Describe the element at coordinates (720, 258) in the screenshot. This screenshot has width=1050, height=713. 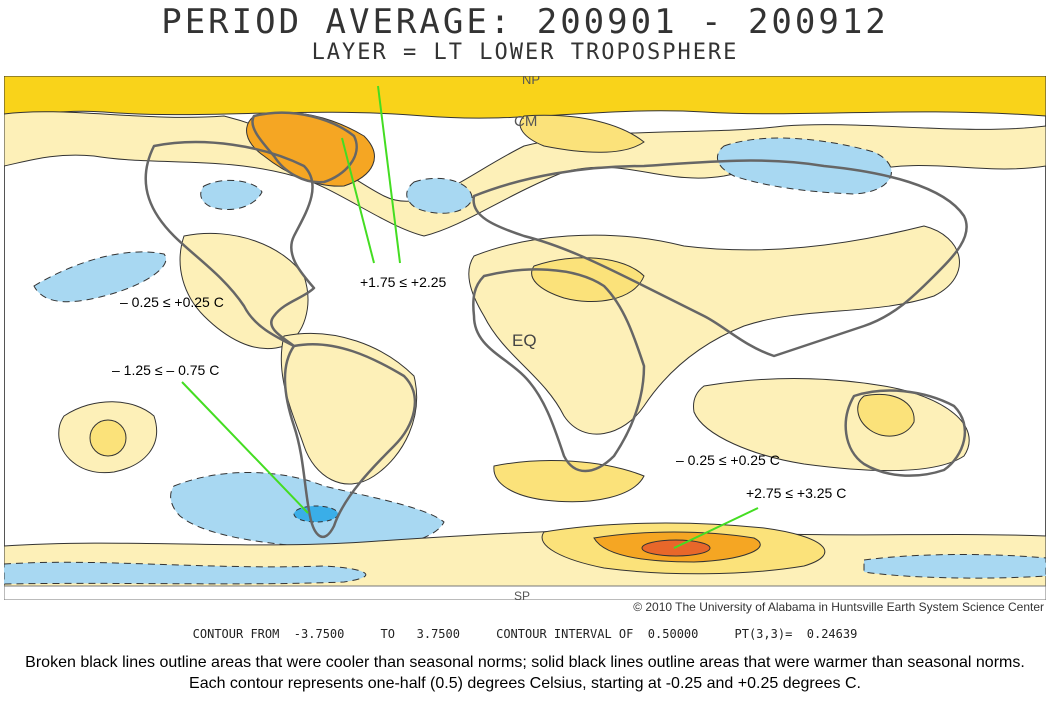
I see `eurasia-outline` at that location.